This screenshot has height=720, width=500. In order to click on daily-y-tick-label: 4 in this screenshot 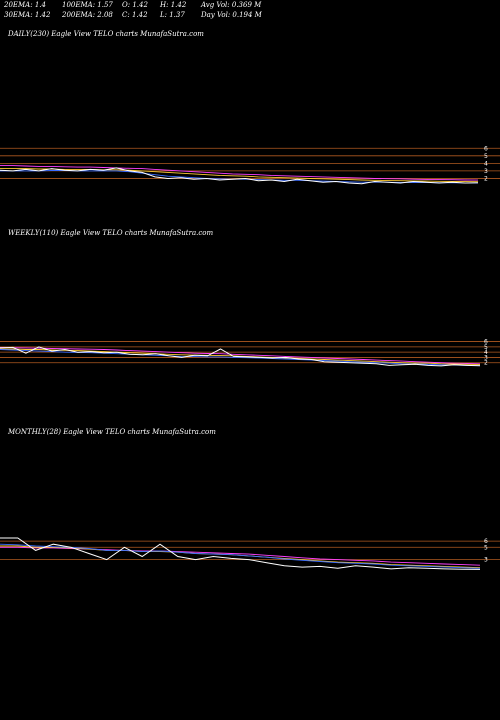, I will do `click(486, 163)`.